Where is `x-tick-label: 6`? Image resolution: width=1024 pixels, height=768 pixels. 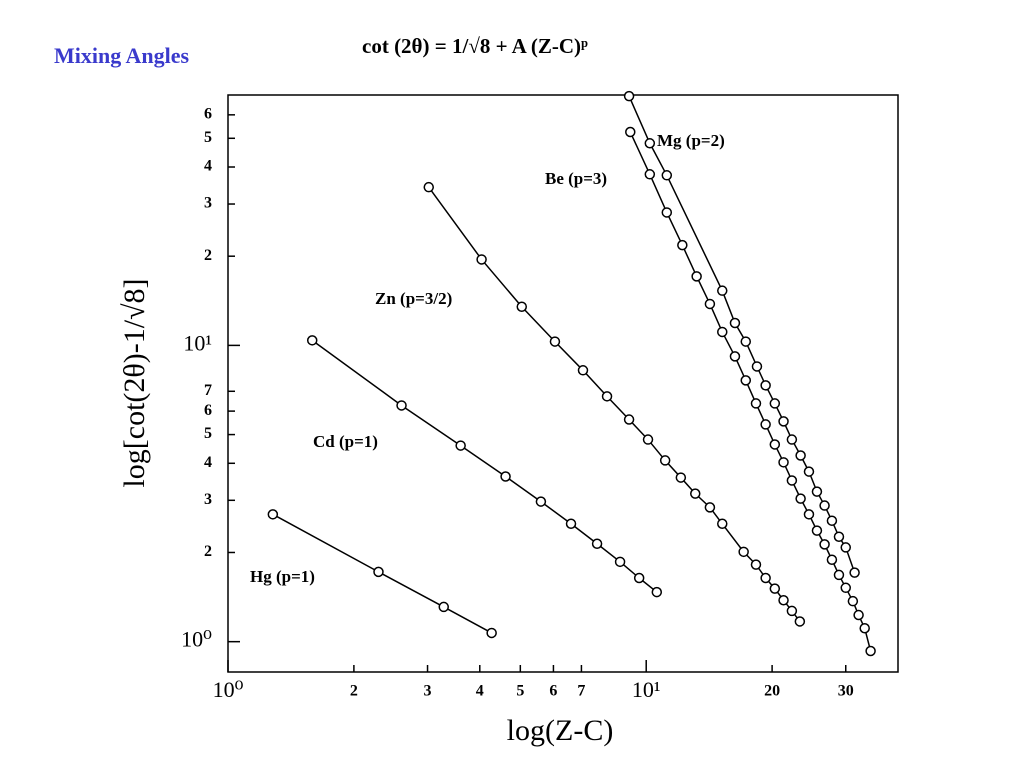
x-tick-label: 6 is located at coordinates (553, 691).